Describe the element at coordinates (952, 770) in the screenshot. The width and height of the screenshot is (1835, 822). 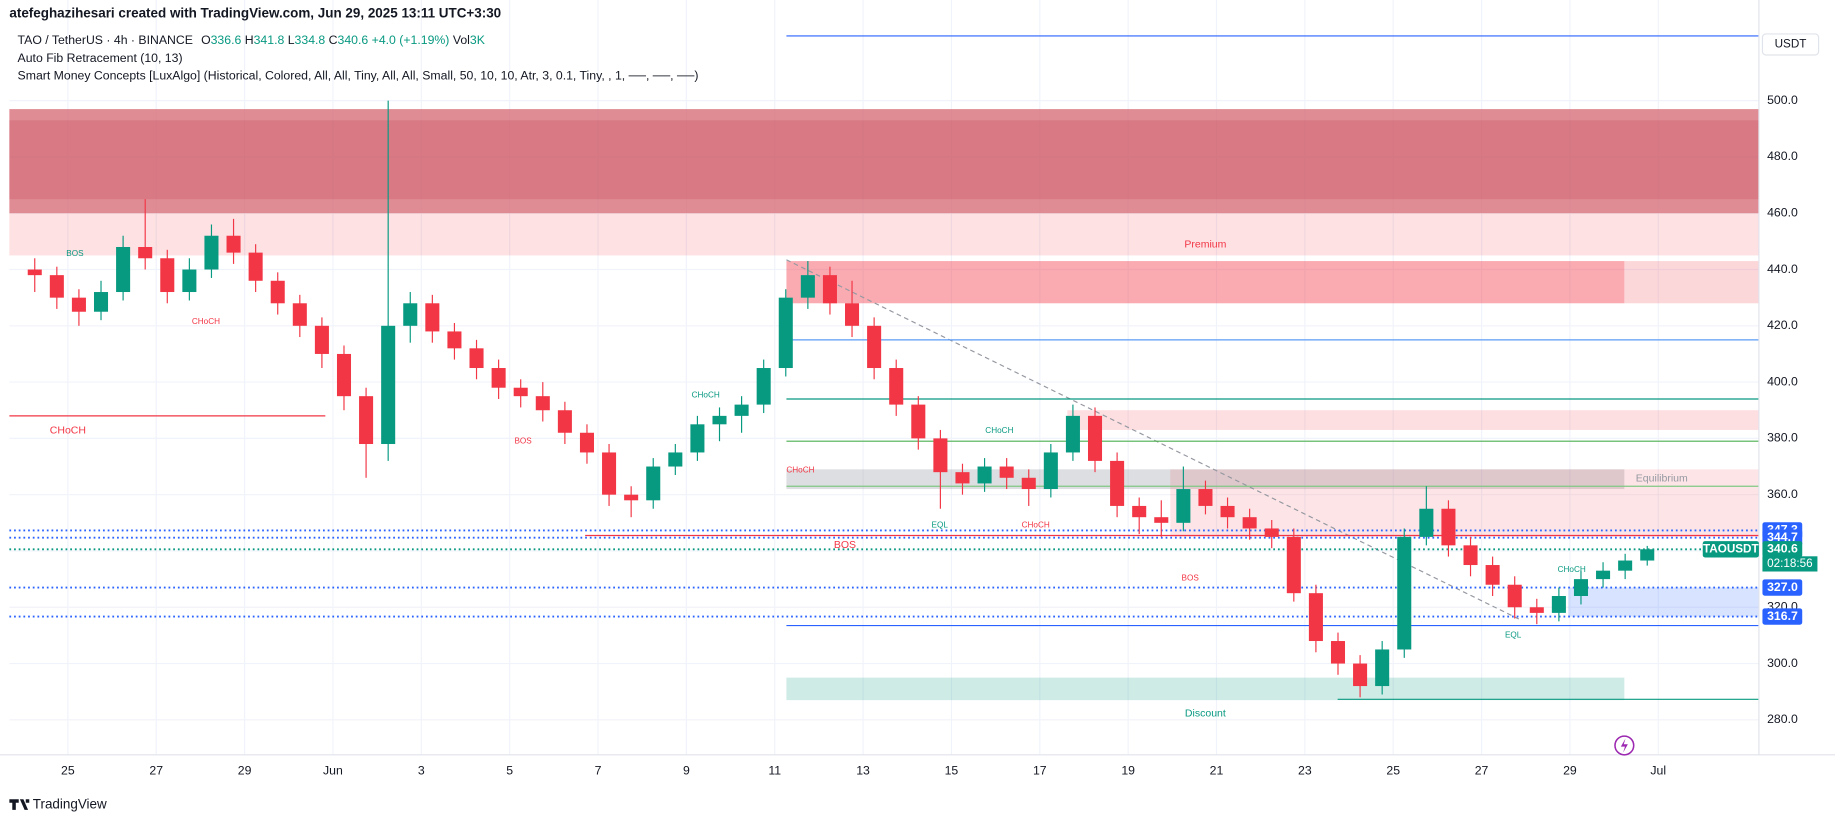
I see `x-tick-label: 15` at that location.